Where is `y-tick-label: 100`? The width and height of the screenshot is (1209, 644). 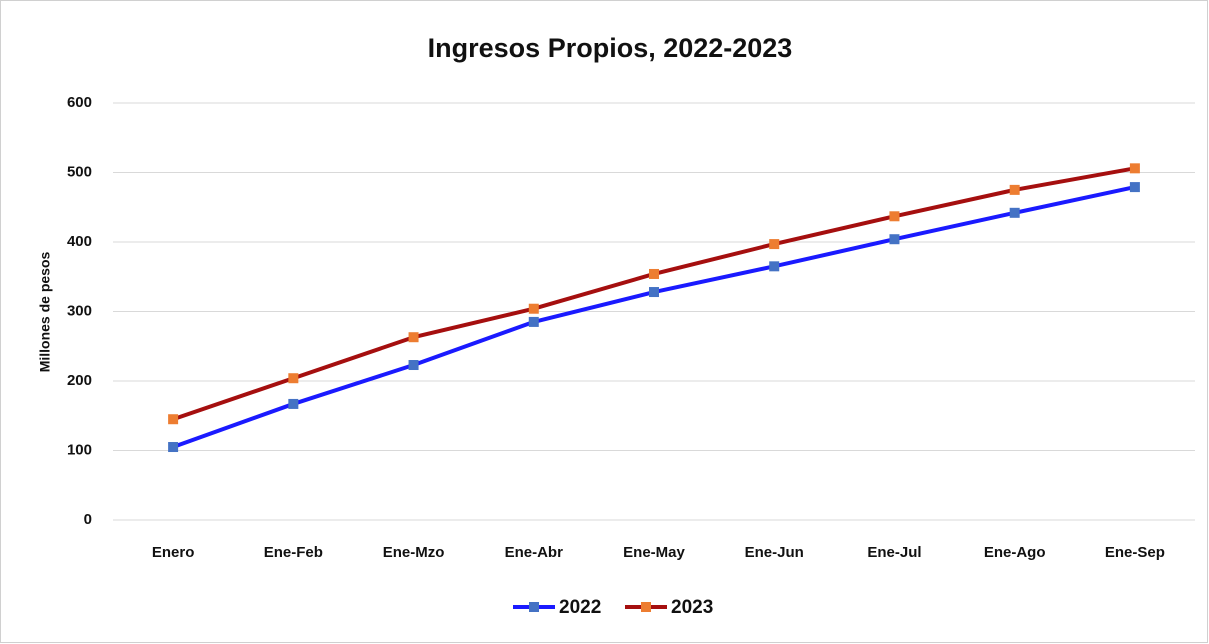 y-tick-label: 100 is located at coordinates (79, 449).